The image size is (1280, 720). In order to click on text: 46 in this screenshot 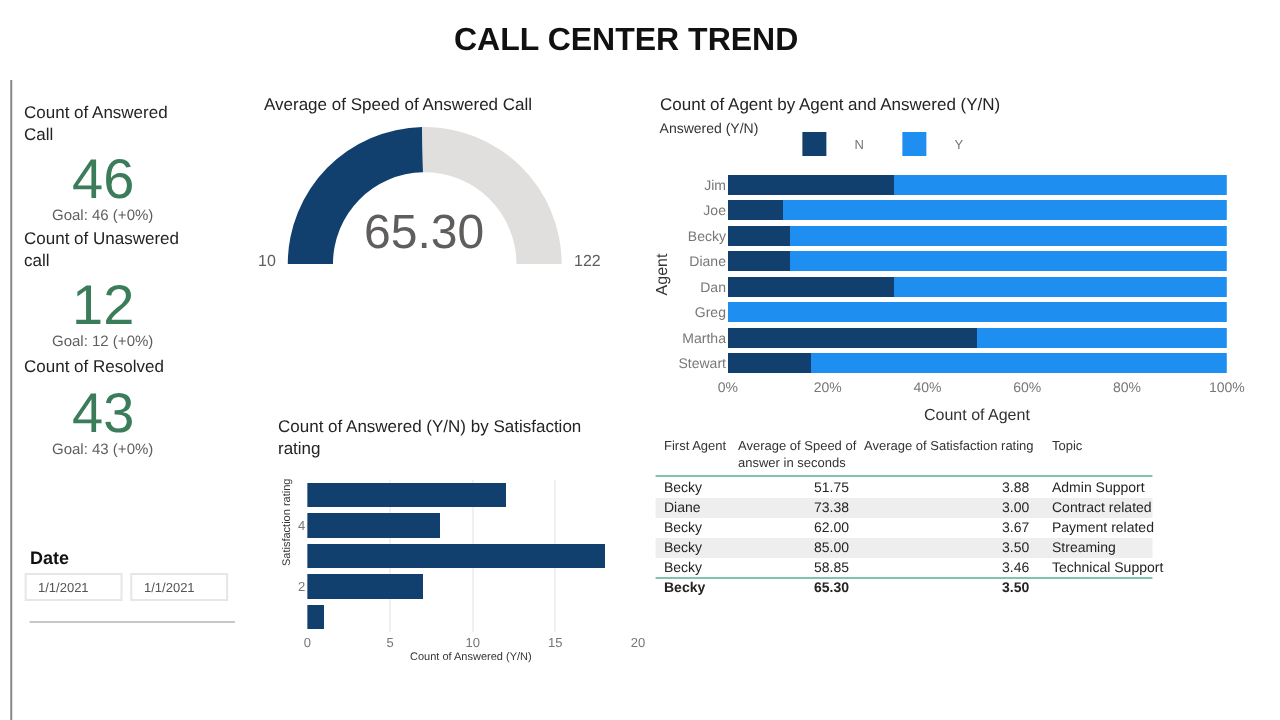, I will do `click(103, 179)`.